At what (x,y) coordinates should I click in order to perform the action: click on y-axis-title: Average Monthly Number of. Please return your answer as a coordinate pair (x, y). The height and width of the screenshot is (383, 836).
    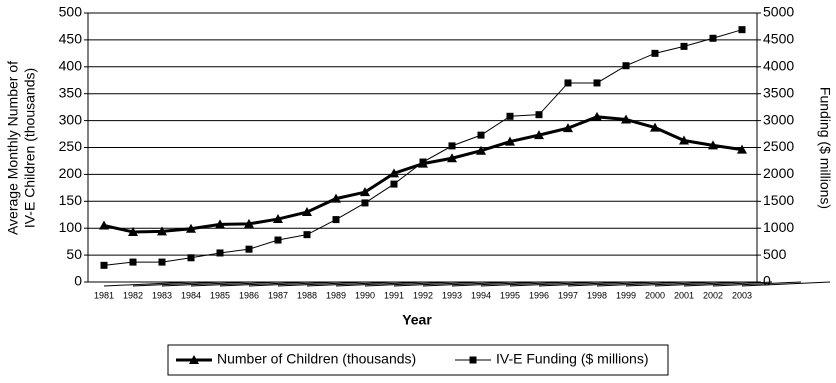
    Looking at the image, I should click on (13, 148).